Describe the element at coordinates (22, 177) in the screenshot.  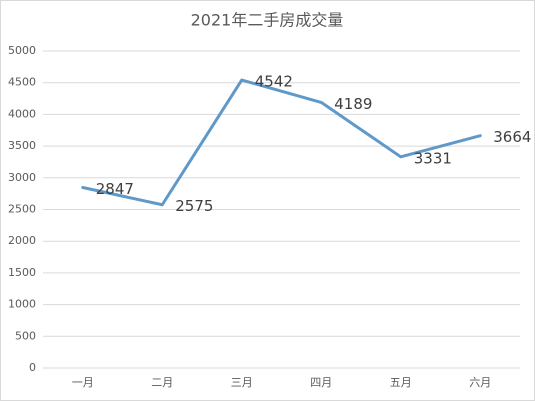
I see `y-tick-label: 3000` at that location.